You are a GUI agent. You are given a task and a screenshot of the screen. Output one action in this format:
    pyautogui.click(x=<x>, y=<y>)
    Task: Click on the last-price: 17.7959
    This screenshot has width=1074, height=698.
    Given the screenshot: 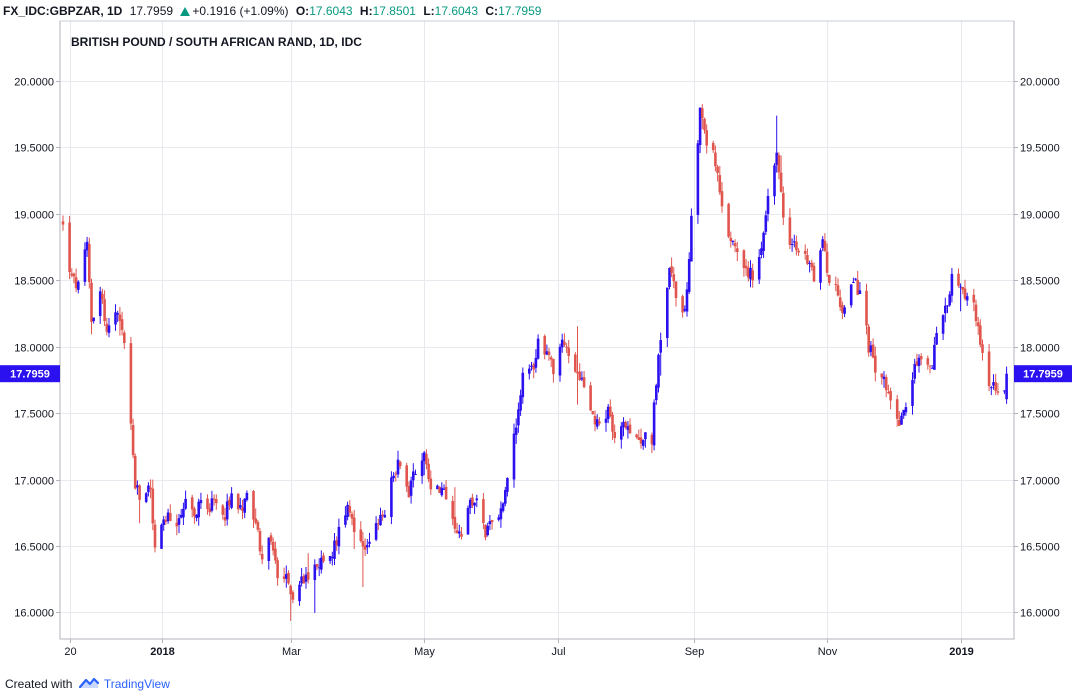 What is the action you would take?
    pyautogui.click(x=151, y=11)
    